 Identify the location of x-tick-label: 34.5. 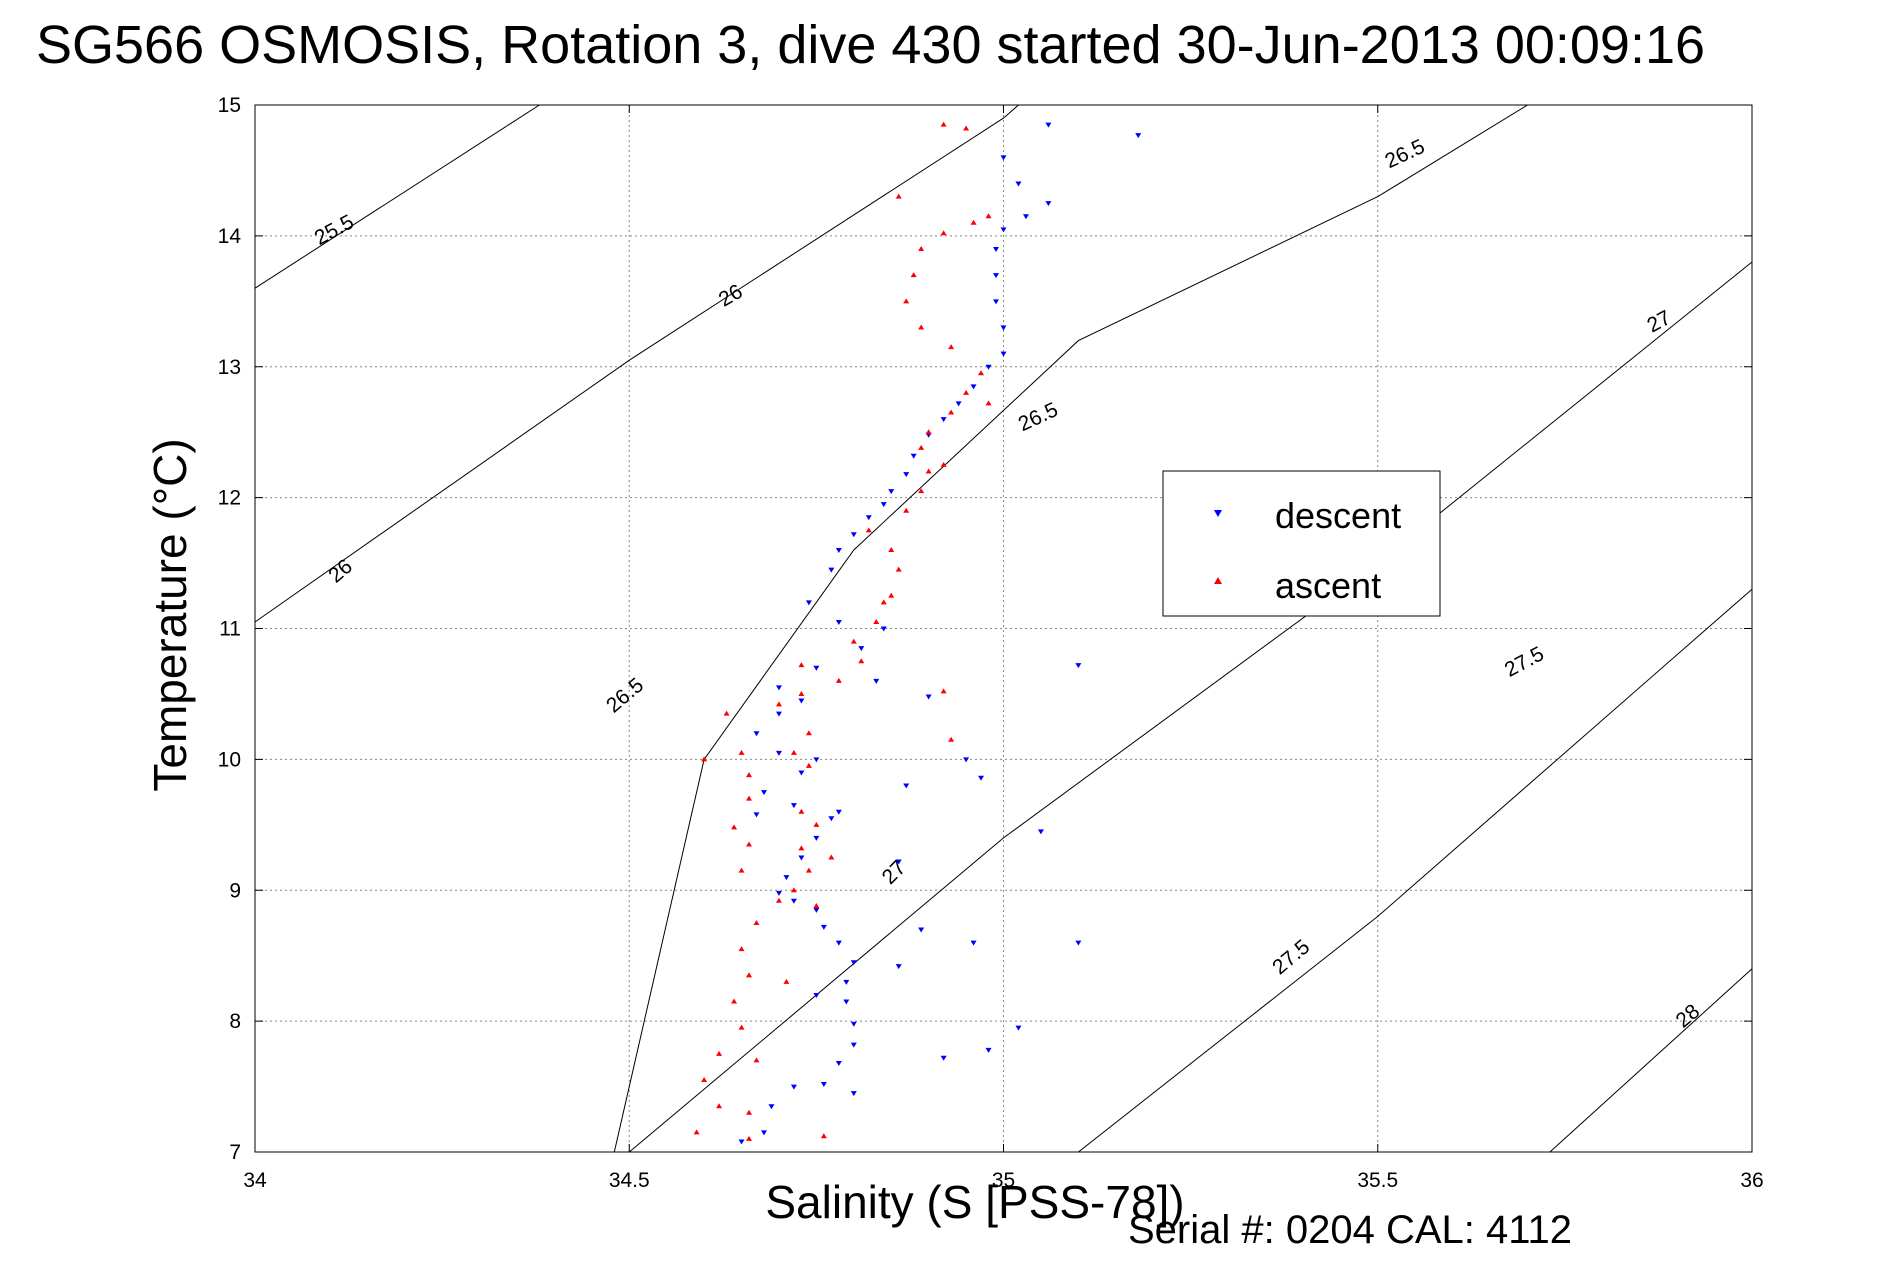
(629, 1180).